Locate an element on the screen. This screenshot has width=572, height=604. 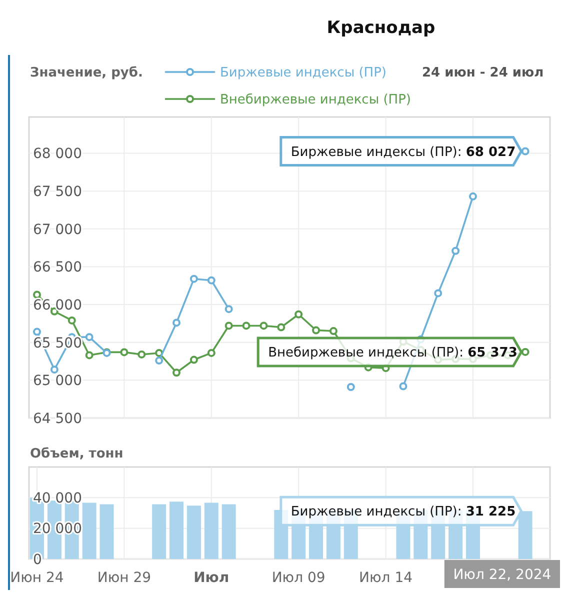
y-axis-title: Объем, тонн is located at coordinates (77, 454).